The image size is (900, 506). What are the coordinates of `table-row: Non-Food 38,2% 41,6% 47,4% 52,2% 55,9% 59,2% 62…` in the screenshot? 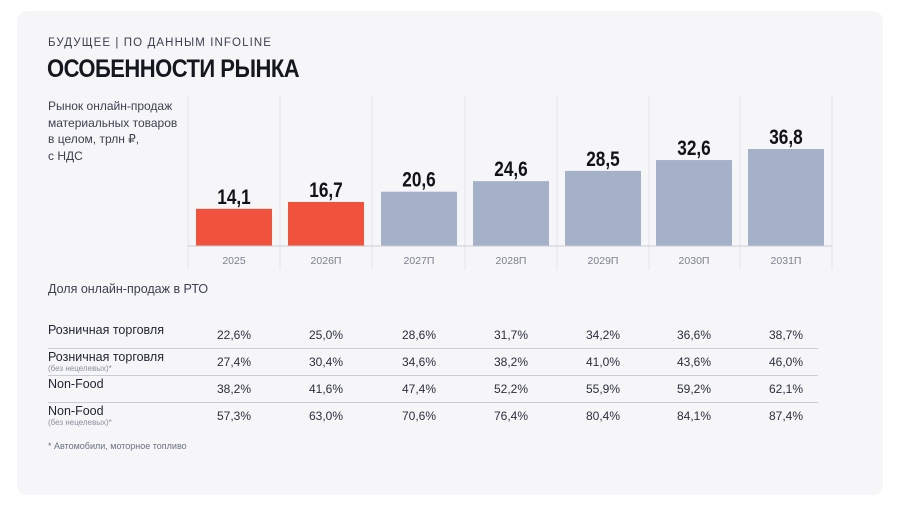 It's located at (433, 389).